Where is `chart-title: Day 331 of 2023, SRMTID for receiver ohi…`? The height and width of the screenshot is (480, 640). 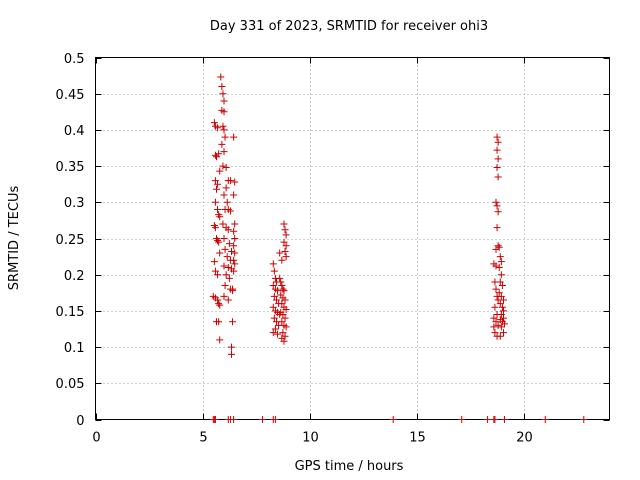
chart-title: Day 331 of 2023, SRMTID for receiver ohi… is located at coordinates (349, 26).